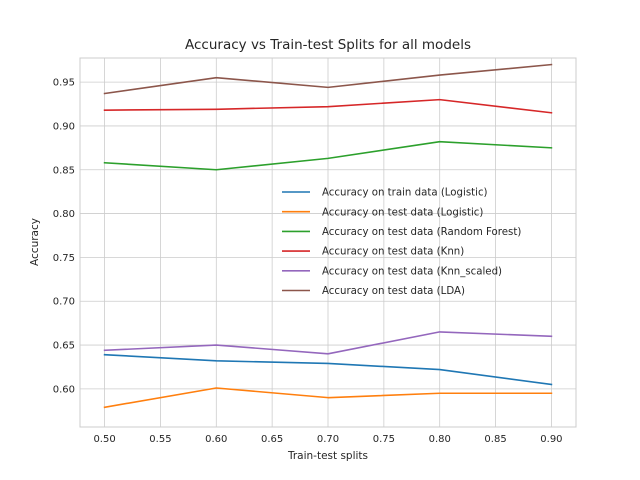 The image size is (640, 480). What do you see at coordinates (405, 193) in the screenshot?
I see `legend-label-0: Accuracy on train data (Logistic)` at bounding box center [405, 193].